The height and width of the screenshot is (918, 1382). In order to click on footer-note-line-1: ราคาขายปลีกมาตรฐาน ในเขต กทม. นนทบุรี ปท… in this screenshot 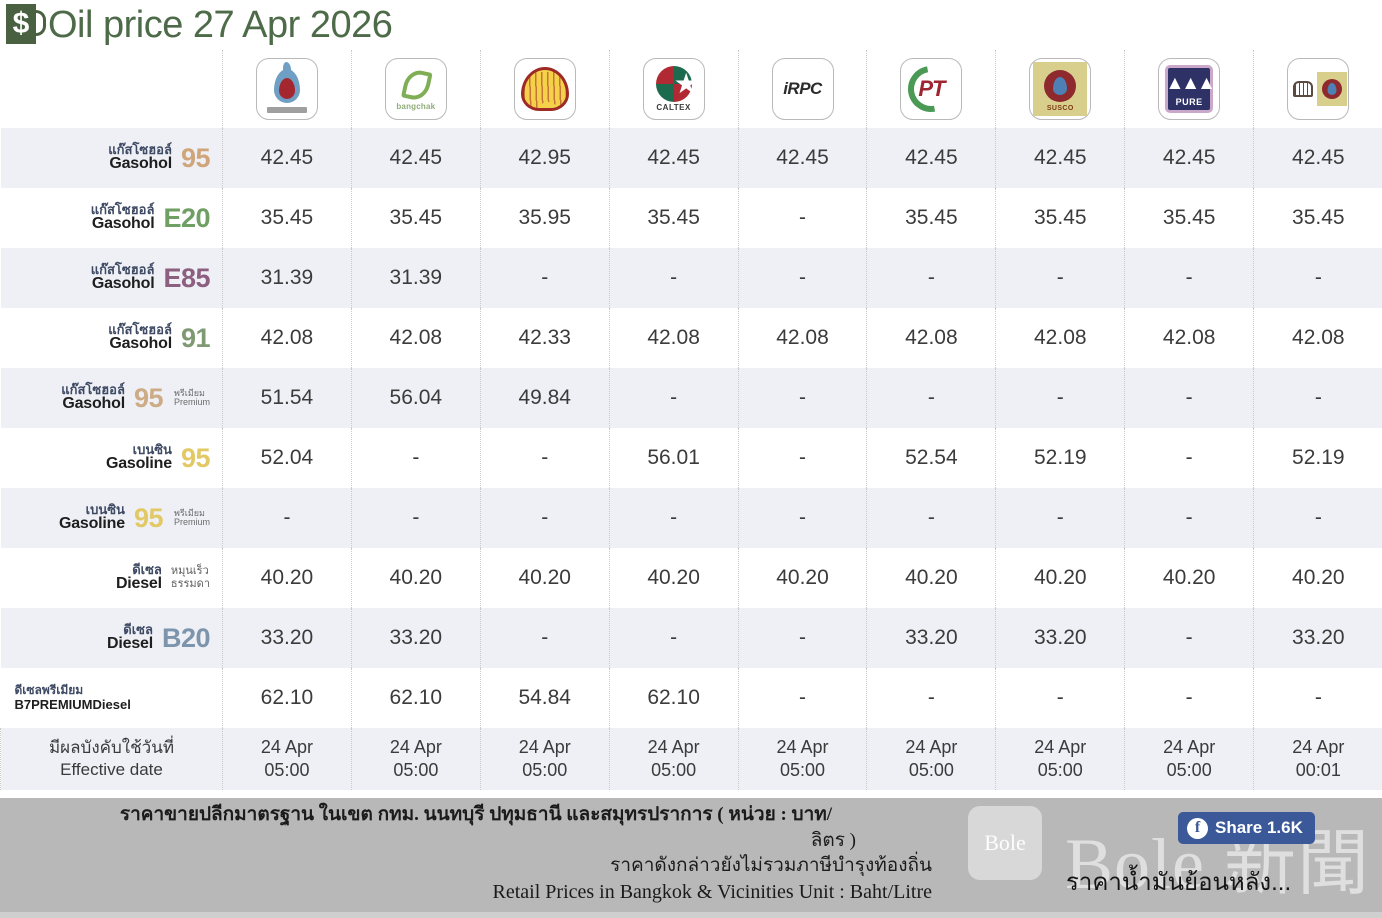, I will do `click(476, 814)`.